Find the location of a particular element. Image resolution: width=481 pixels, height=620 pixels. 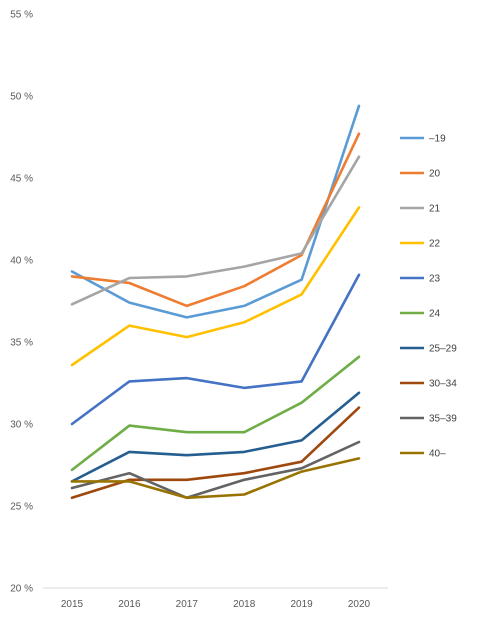

y-tick-label: 55 % is located at coordinates (21, 15).